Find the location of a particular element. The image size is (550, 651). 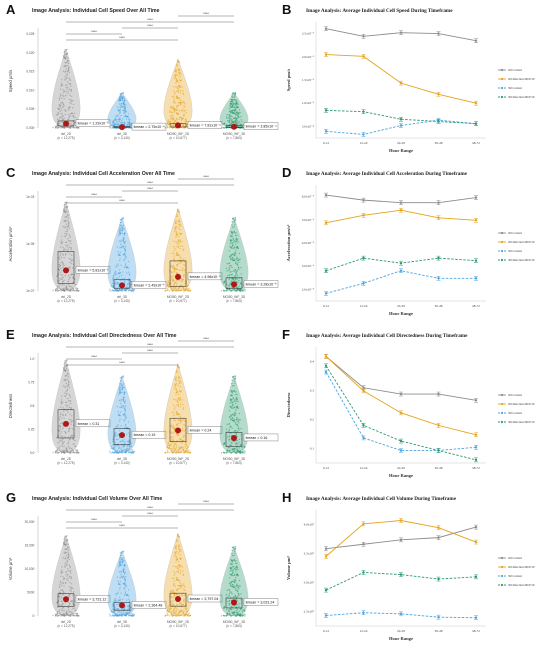

mean-label: x̄mean = 7.81x10⁻⁴ is located at coordinates (205, 125).